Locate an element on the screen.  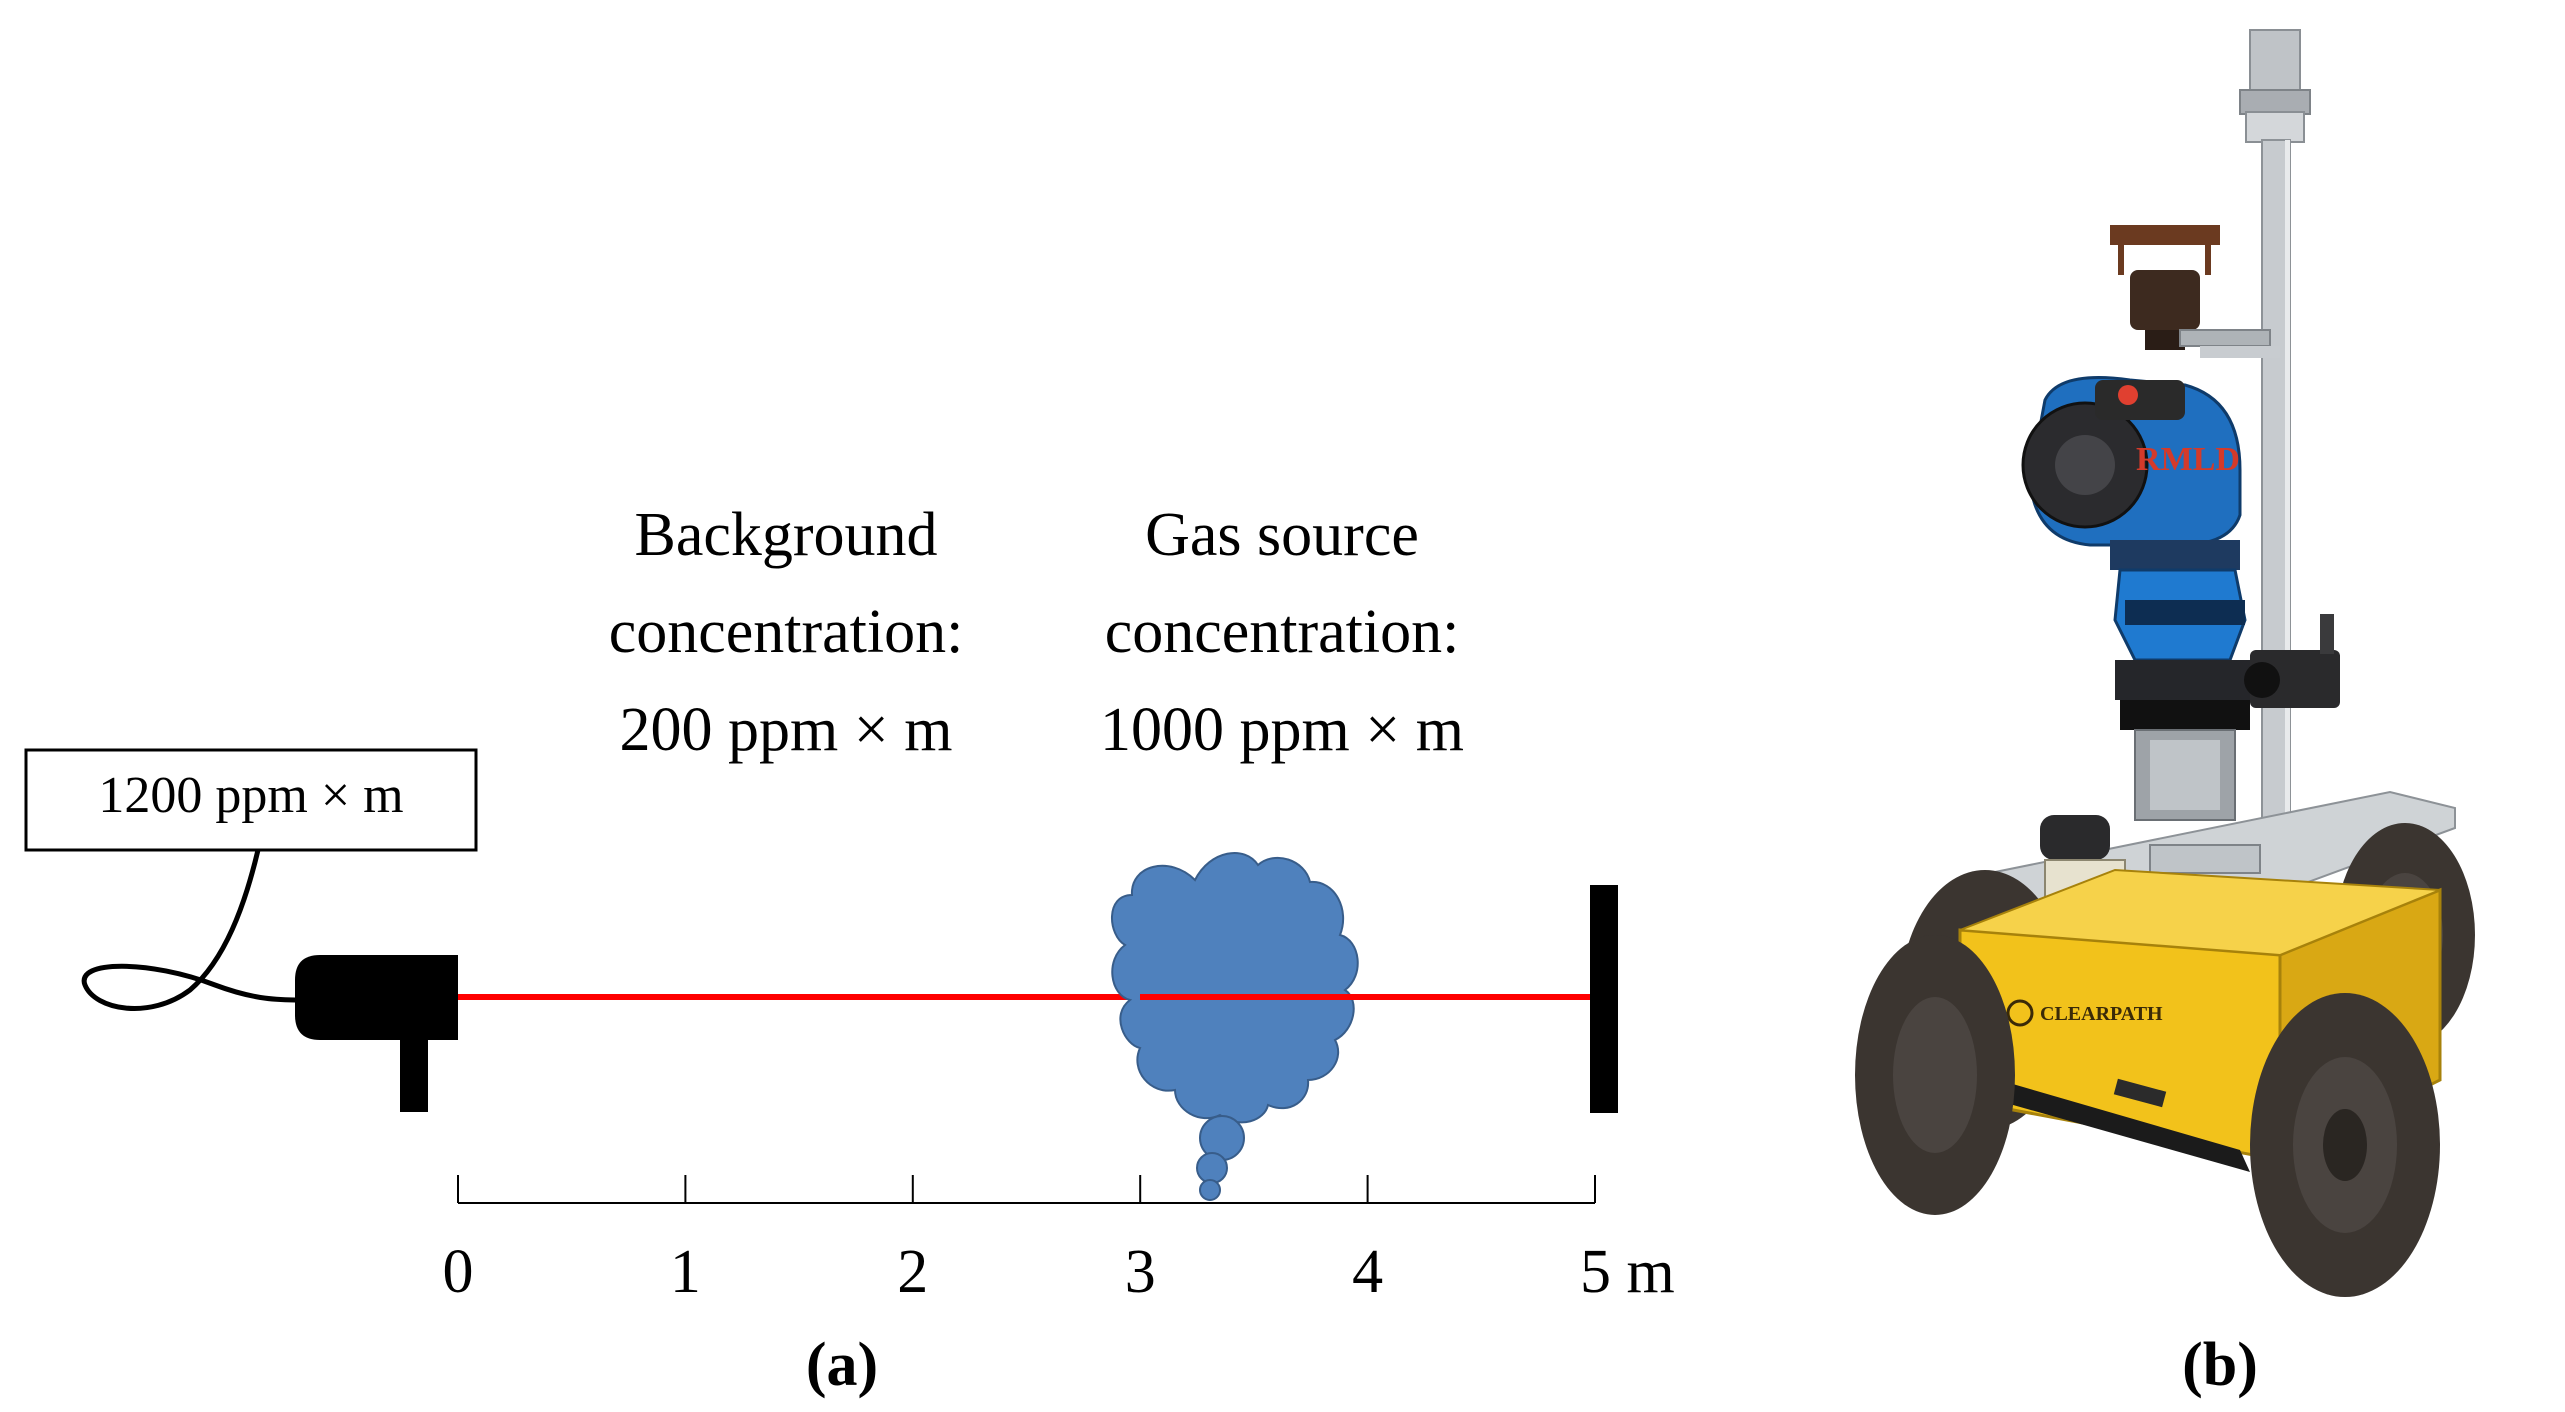
source-concentration-label: Gas source concentration: 1000 ppm × m is located at coordinates (1282, 632).